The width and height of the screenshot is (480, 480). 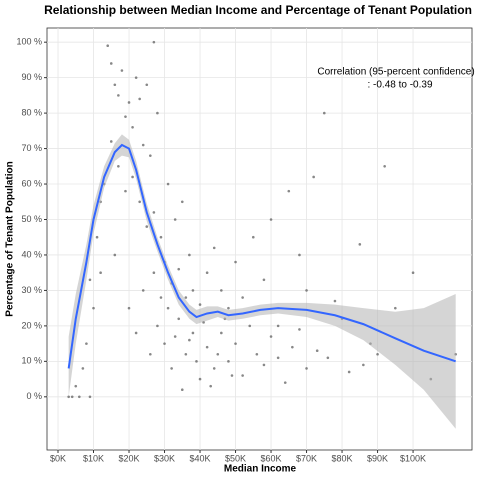 I want to click on y-tick-label: 80 %, so click(x=31, y=112).